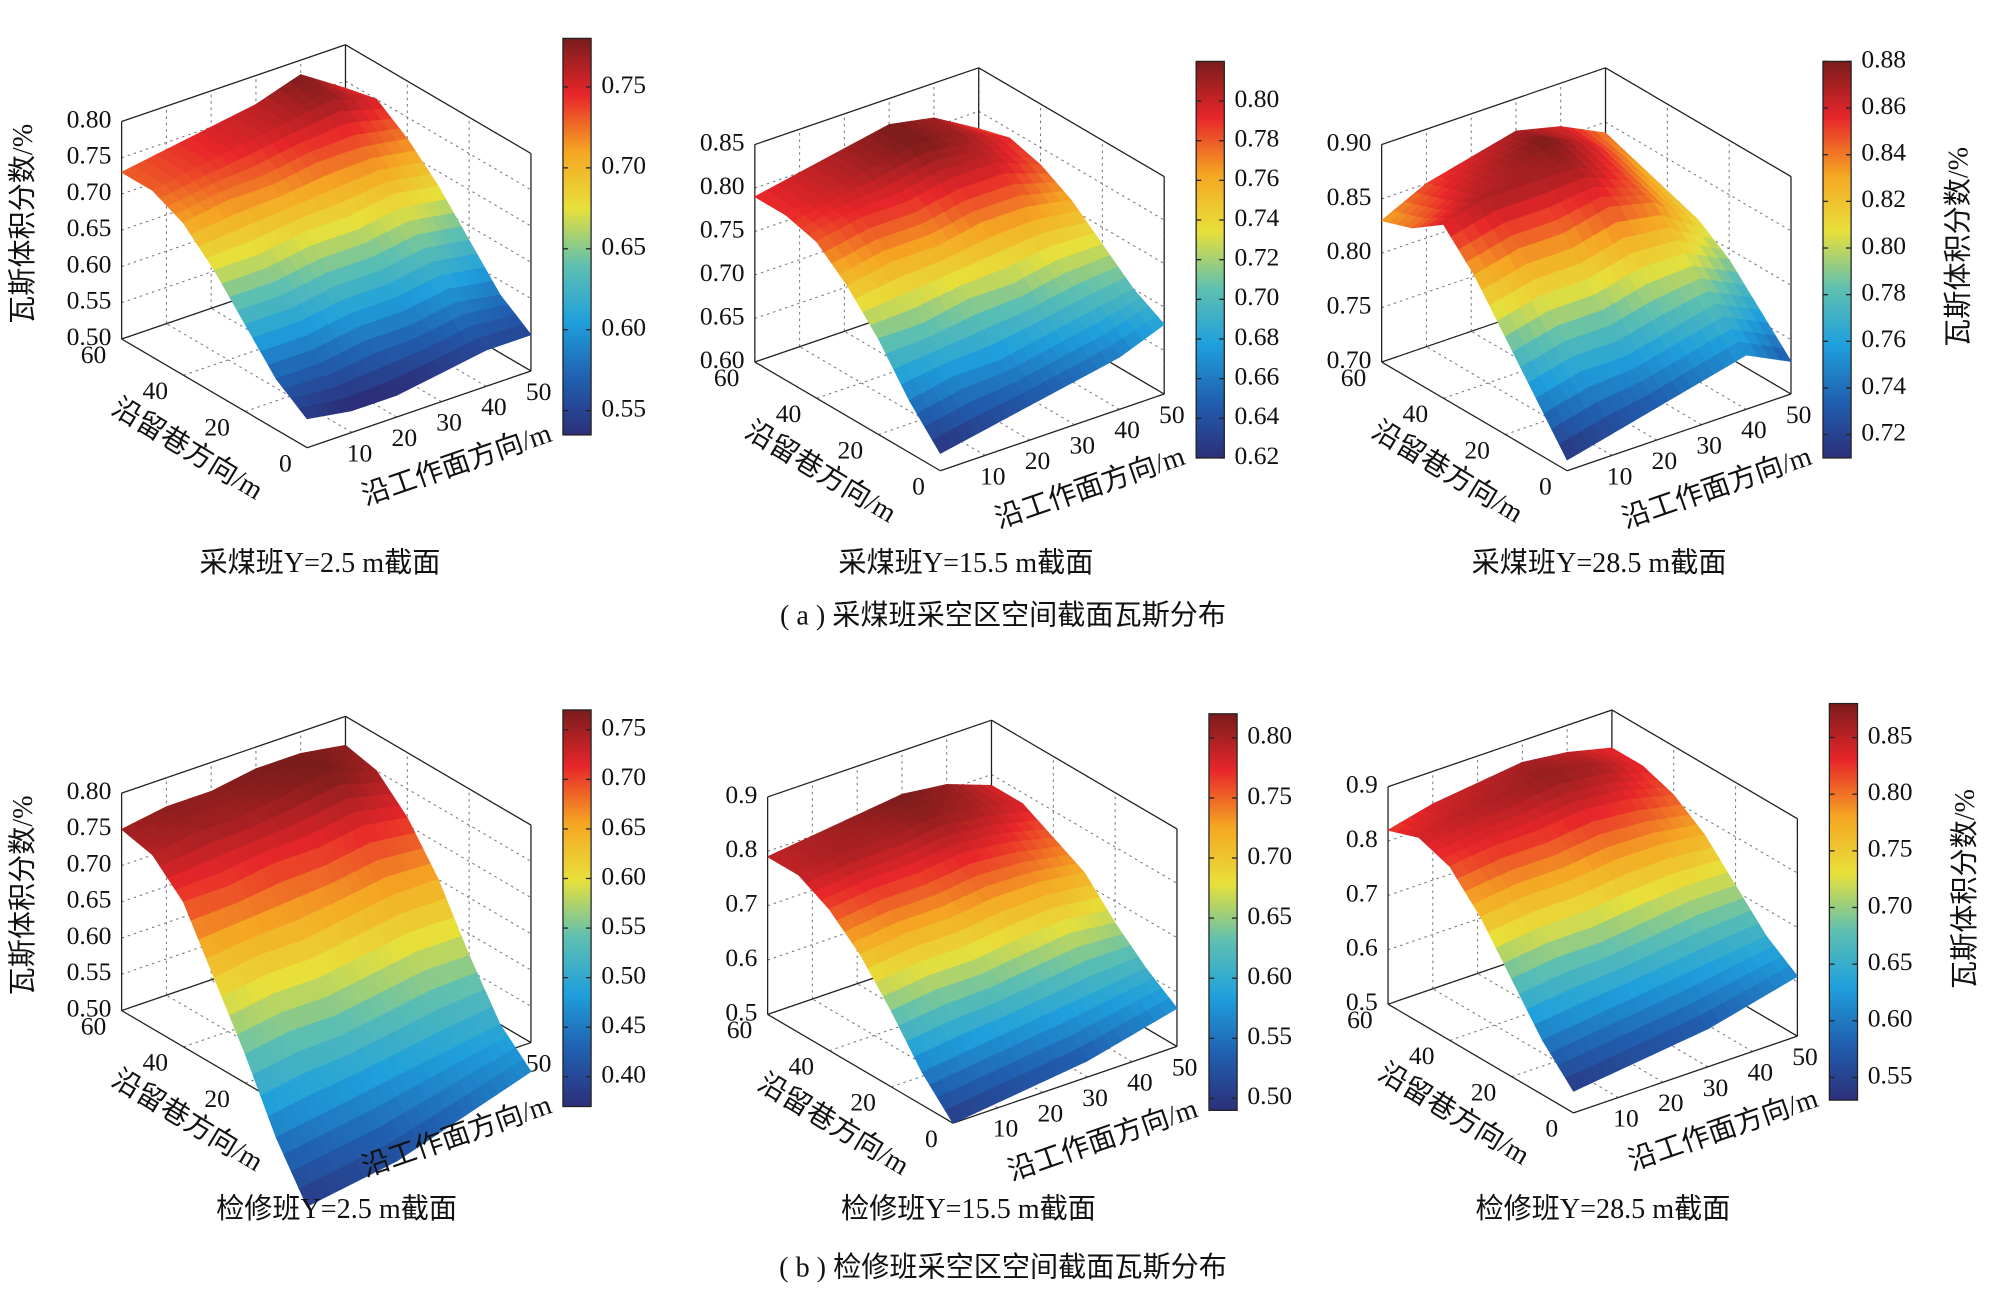 This screenshot has width=2006, height=1292. What do you see at coordinates (1883, 152) in the screenshot?
I see `colorbar-tick-label: 0.84` at bounding box center [1883, 152].